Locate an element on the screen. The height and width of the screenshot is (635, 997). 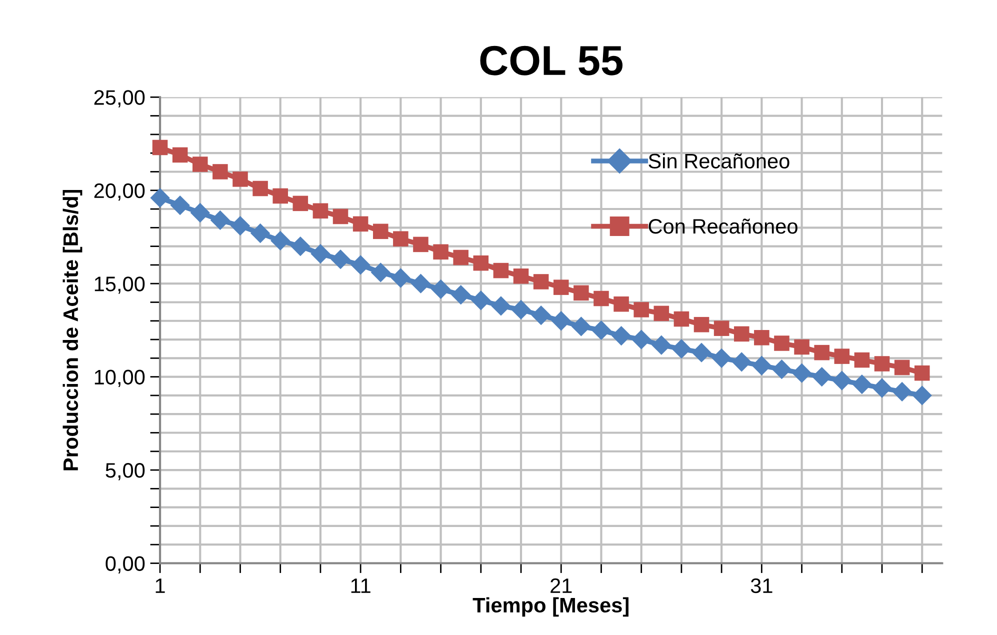
x-axis-title: Tiempo [Meses] is located at coordinates (550, 607).